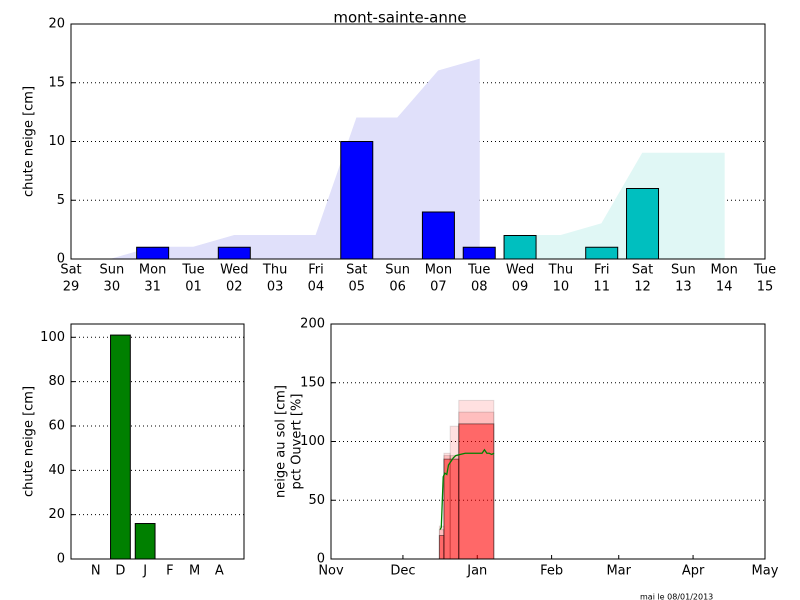  What do you see at coordinates (520, 287) in the screenshot?
I see `x-tick-label: 09` at bounding box center [520, 287].